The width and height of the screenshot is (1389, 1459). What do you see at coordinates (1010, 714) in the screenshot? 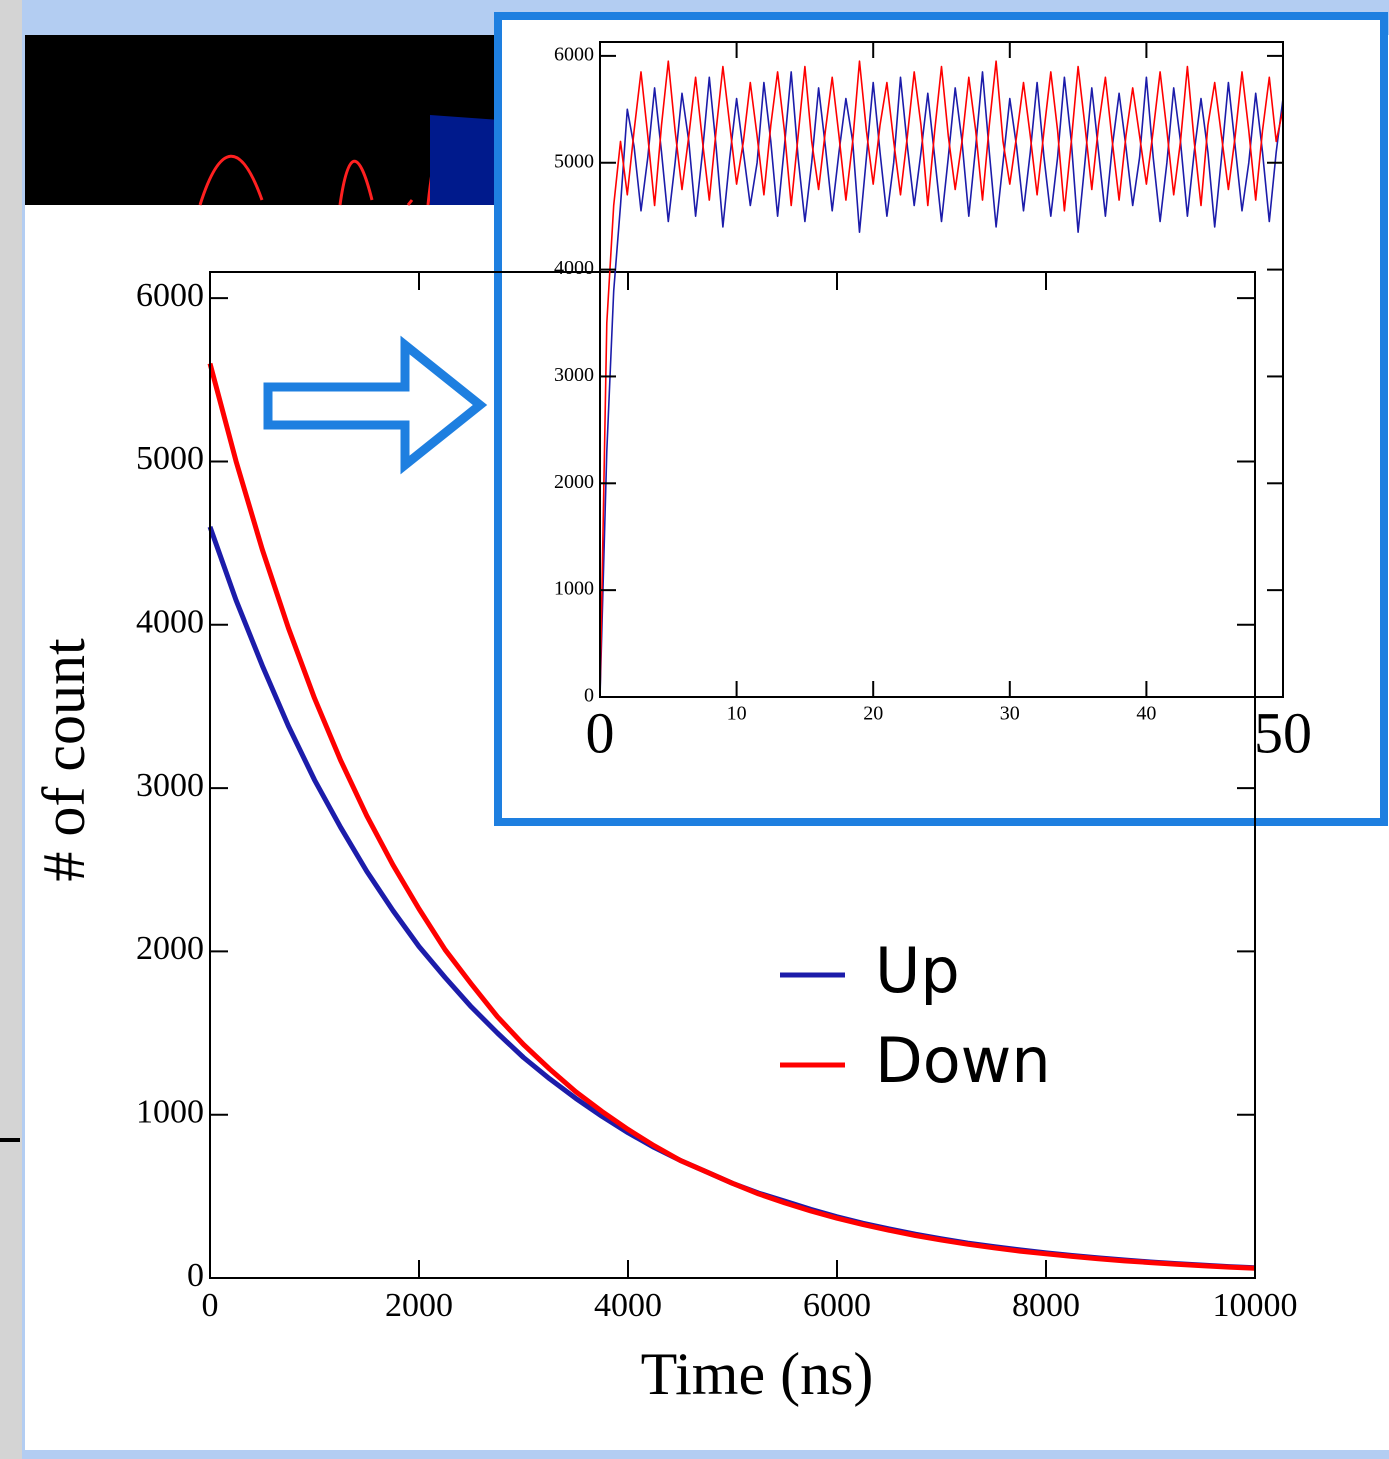
I see `x-tick-label: 30` at bounding box center [1010, 714].